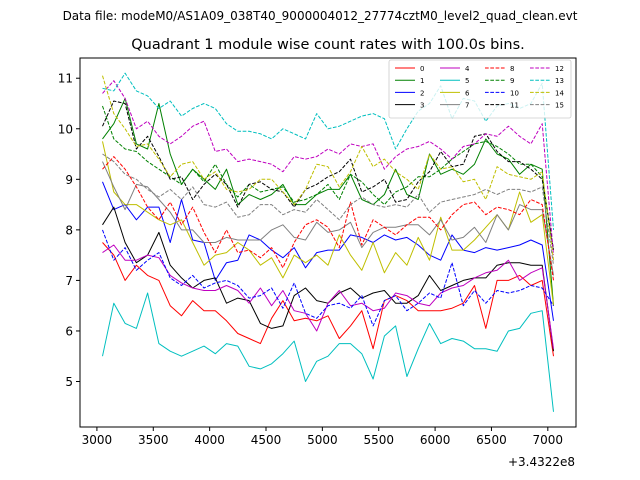  Describe the element at coordinates (559, 69) in the screenshot. I see `legend-label-12: 12` at that location.